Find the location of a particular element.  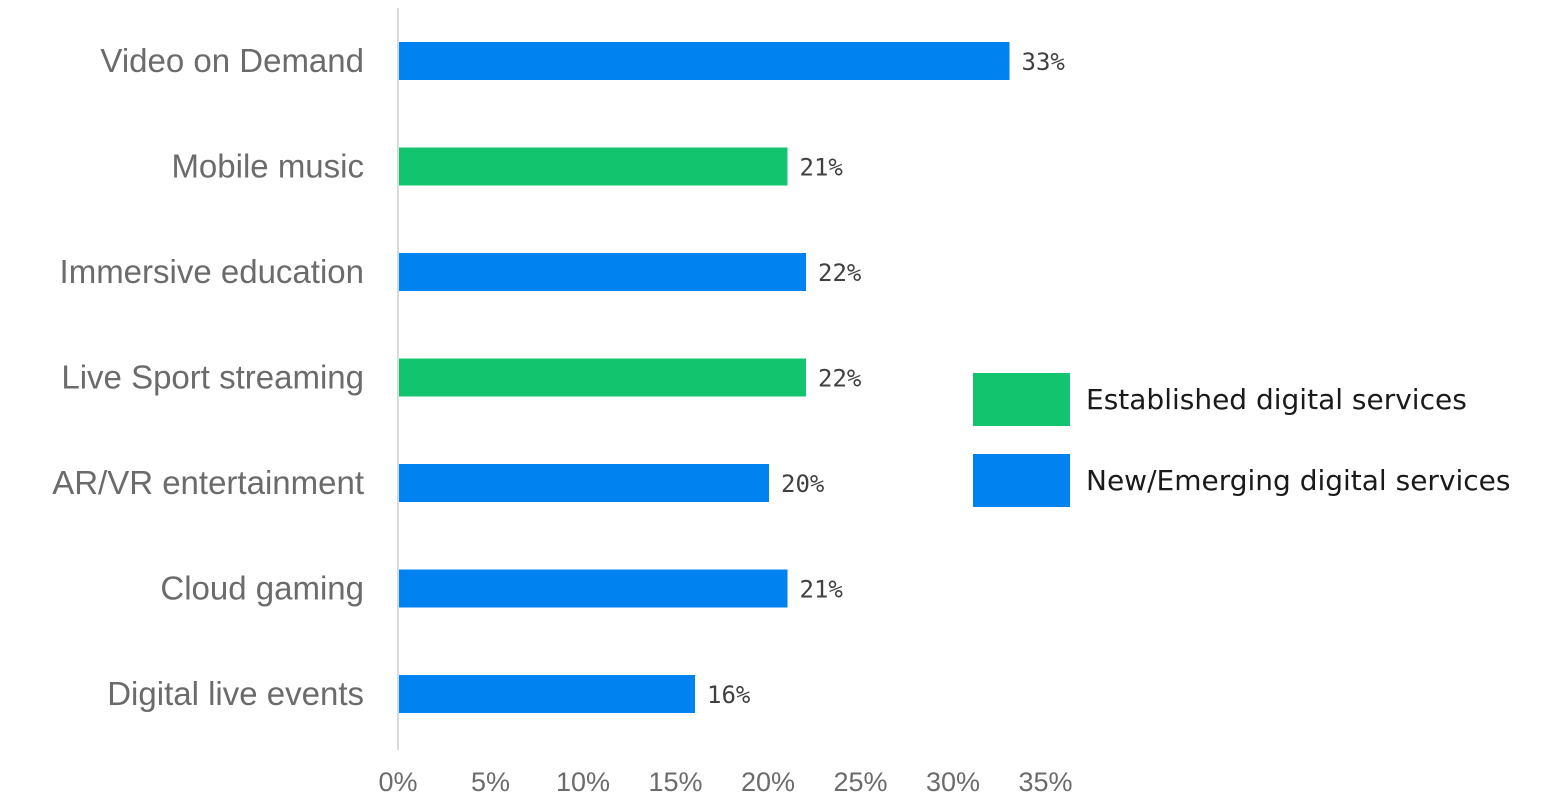

x-tick-label: 35% is located at coordinates (1045, 782).